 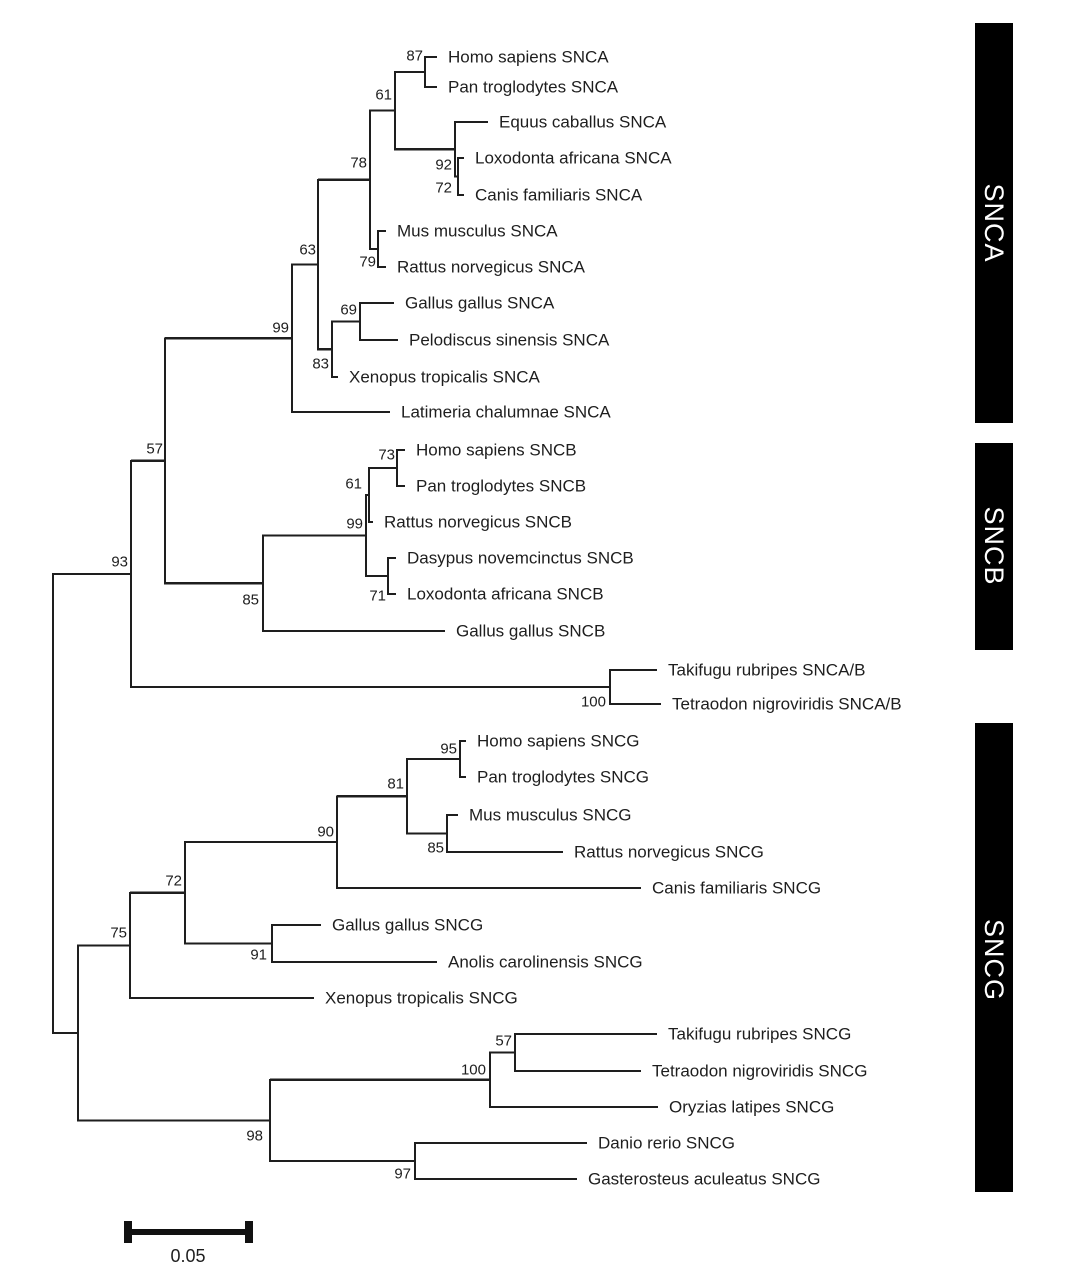 I want to click on bootstrap-value-label: 78, so click(x=358, y=163).